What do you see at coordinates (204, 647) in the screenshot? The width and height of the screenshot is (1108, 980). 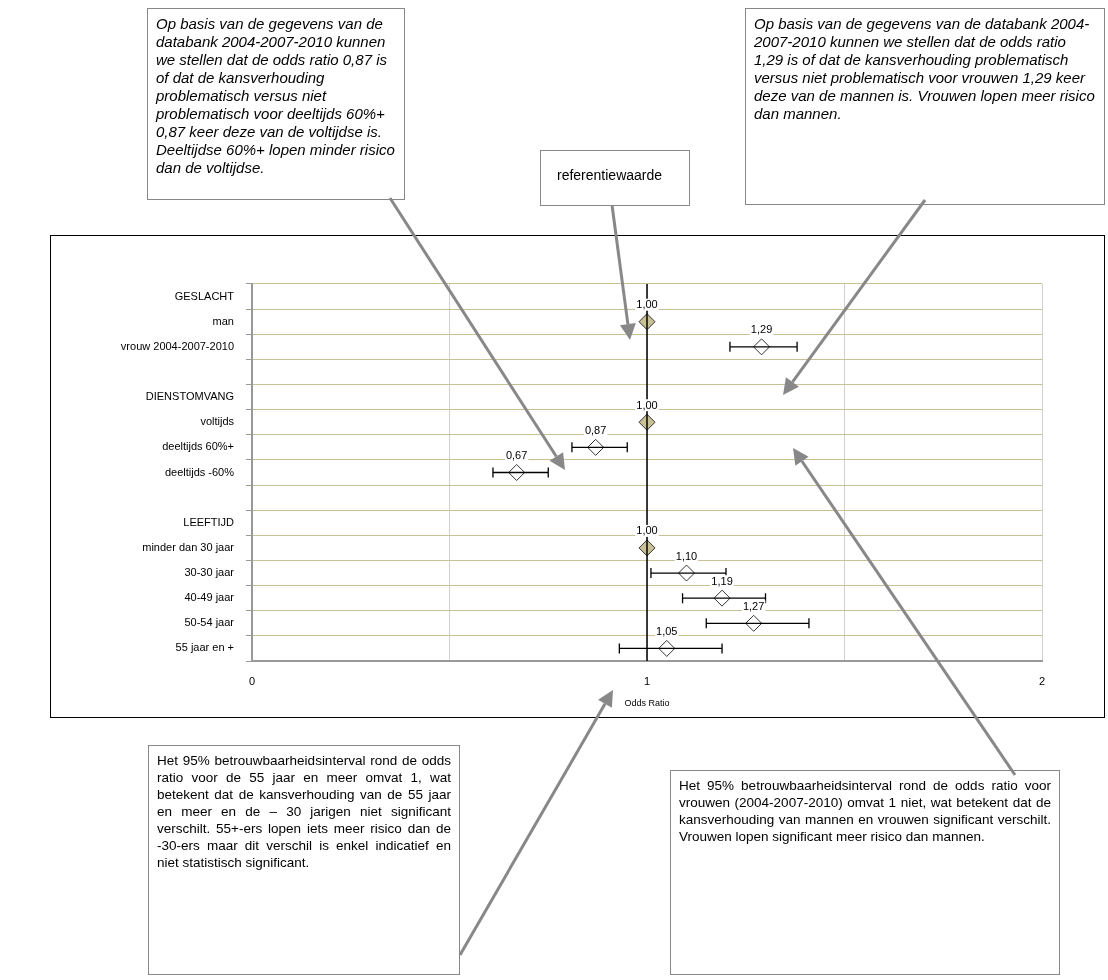 I see `y-tick-label: 55 jaar en +` at bounding box center [204, 647].